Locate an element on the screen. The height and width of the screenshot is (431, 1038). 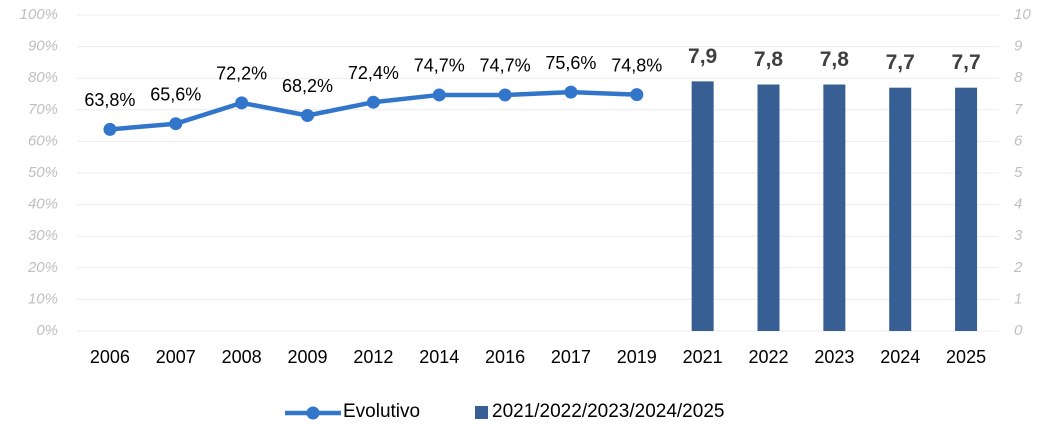
legend-label: Evolutivo is located at coordinates (381, 411).